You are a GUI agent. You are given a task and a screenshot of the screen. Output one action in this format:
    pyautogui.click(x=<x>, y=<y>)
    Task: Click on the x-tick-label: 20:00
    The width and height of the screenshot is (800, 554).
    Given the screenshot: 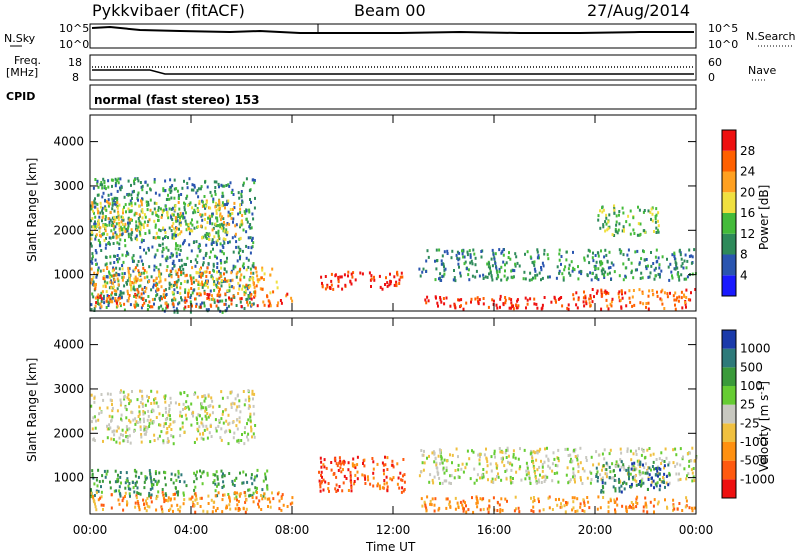 What is the action you would take?
    pyautogui.click(x=595, y=530)
    